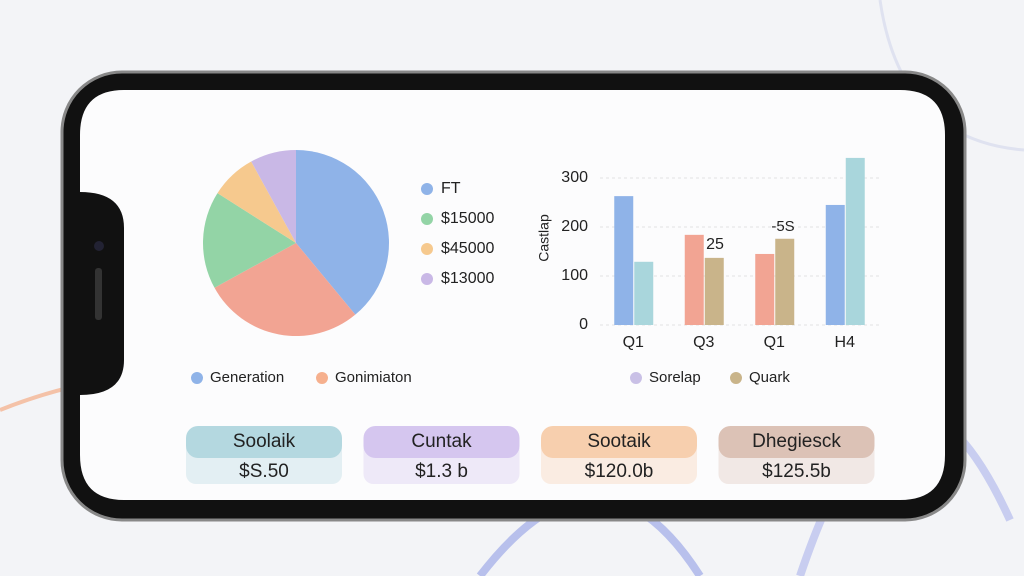 This screenshot has width=1024, height=576. What do you see at coordinates (467, 248) in the screenshot?
I see `legend-label: $45000` at bounding box center [467, 248].